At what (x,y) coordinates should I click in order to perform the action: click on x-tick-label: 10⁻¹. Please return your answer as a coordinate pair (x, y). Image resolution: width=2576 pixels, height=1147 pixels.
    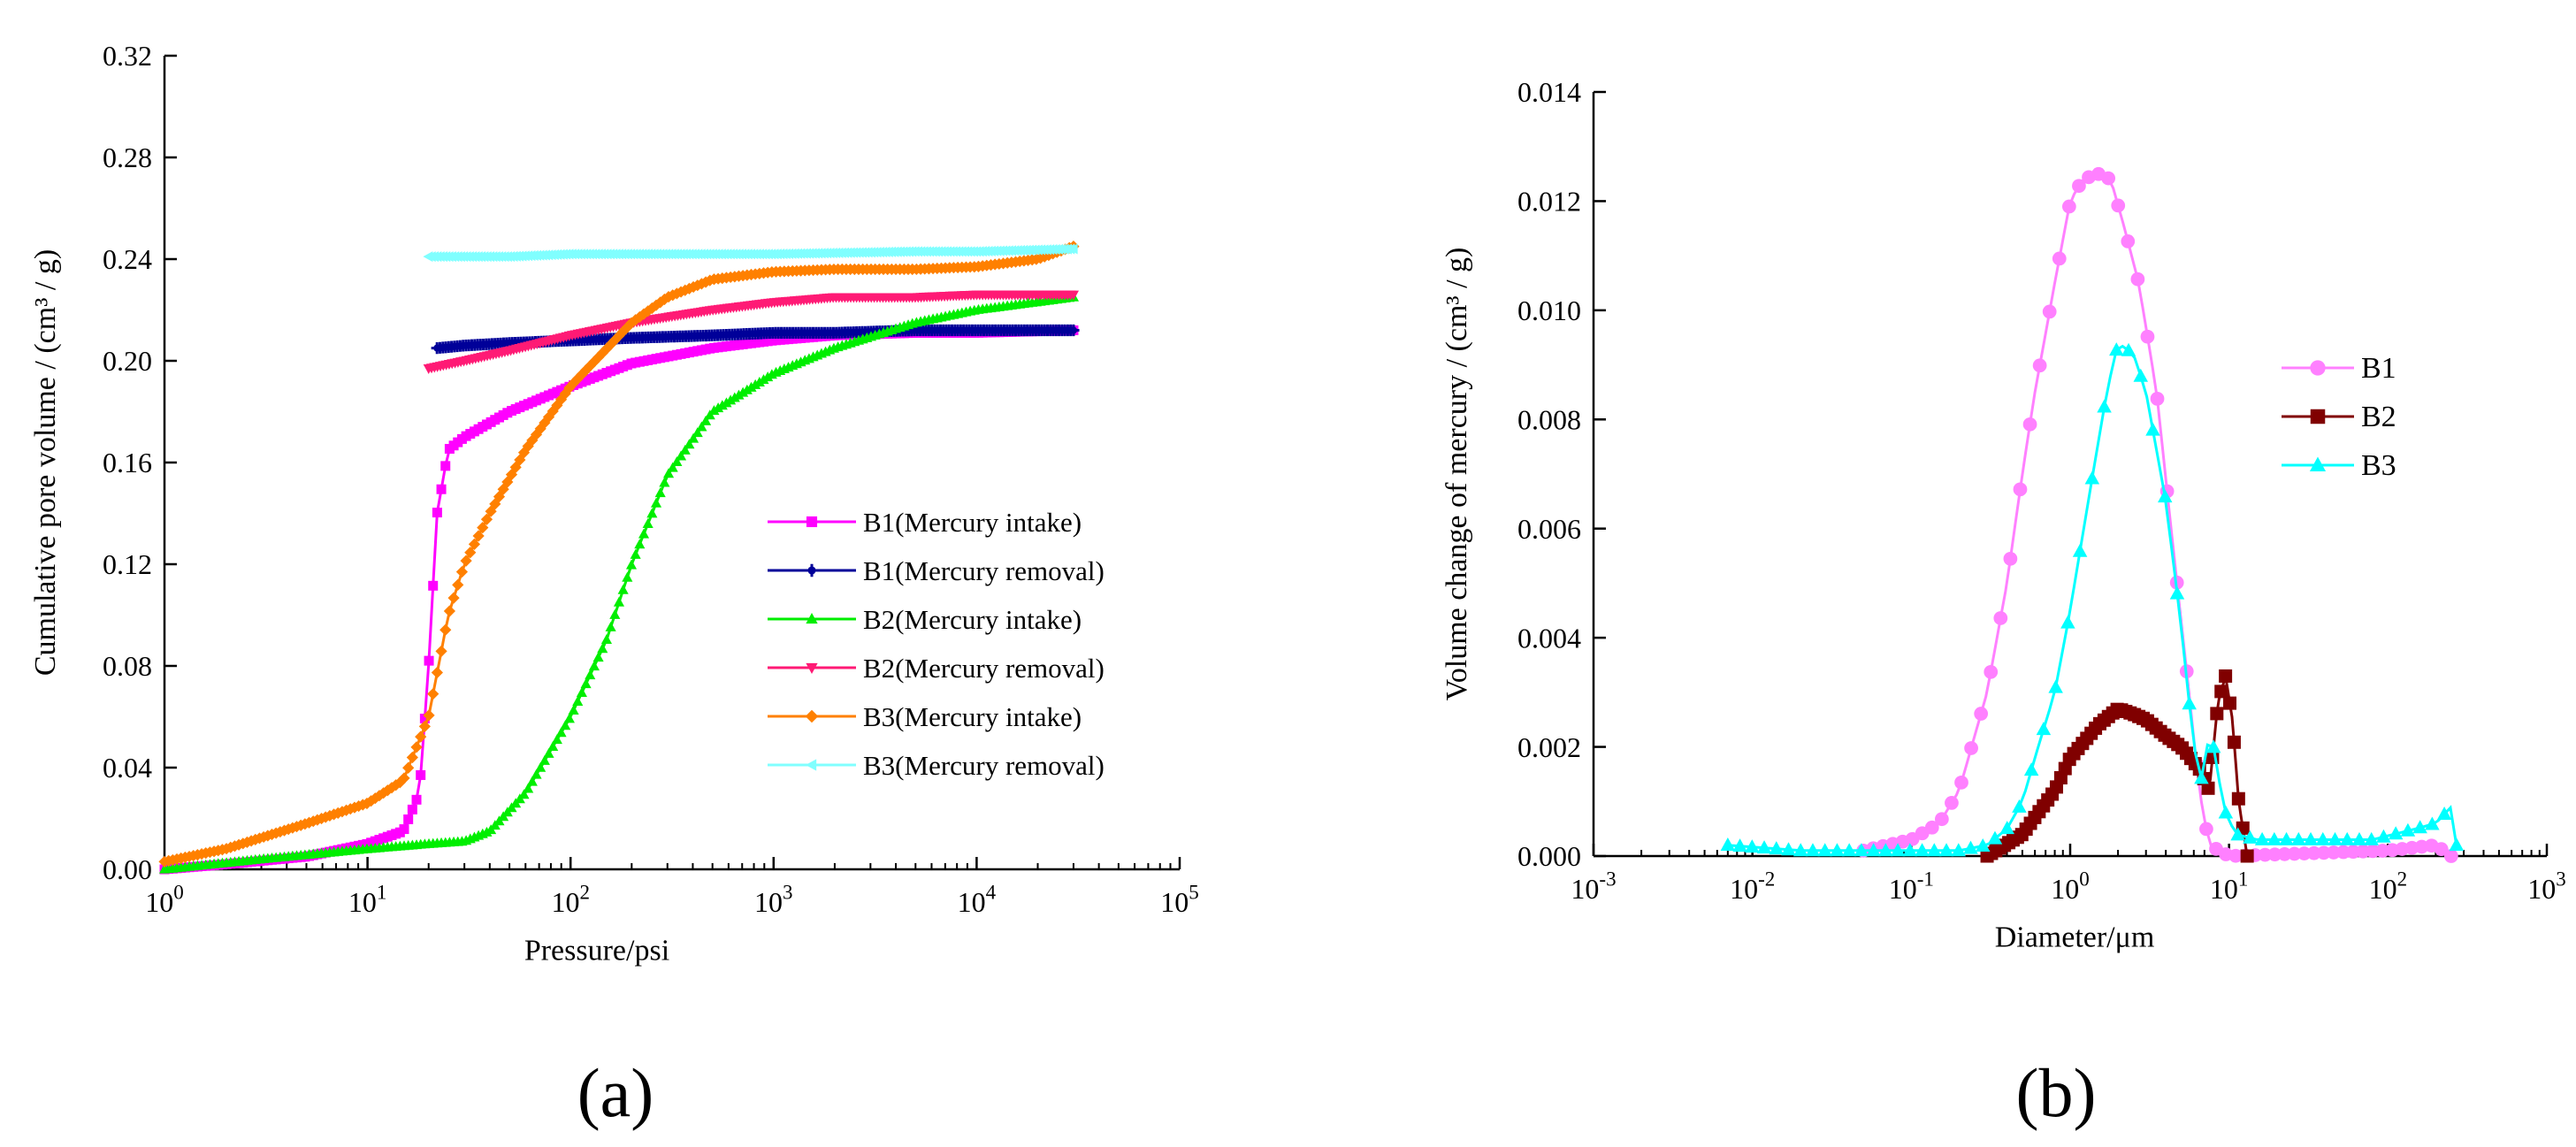
    Looking at the image, I should click on (1912, 886).